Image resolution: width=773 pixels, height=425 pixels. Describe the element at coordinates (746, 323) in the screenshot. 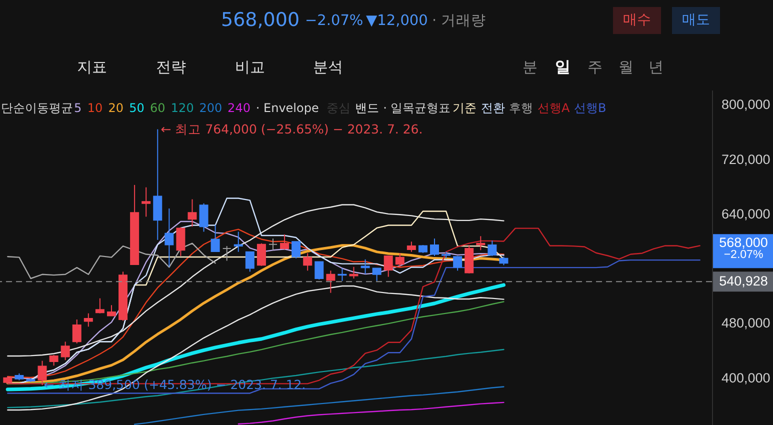

I see `y-tick-label: 480,000` at that location.